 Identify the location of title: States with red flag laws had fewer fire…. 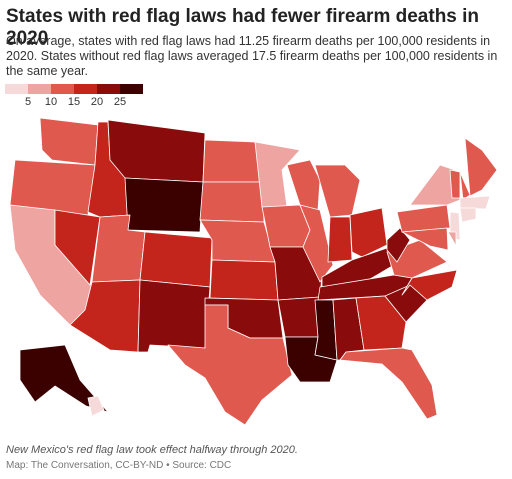
(243, 27).